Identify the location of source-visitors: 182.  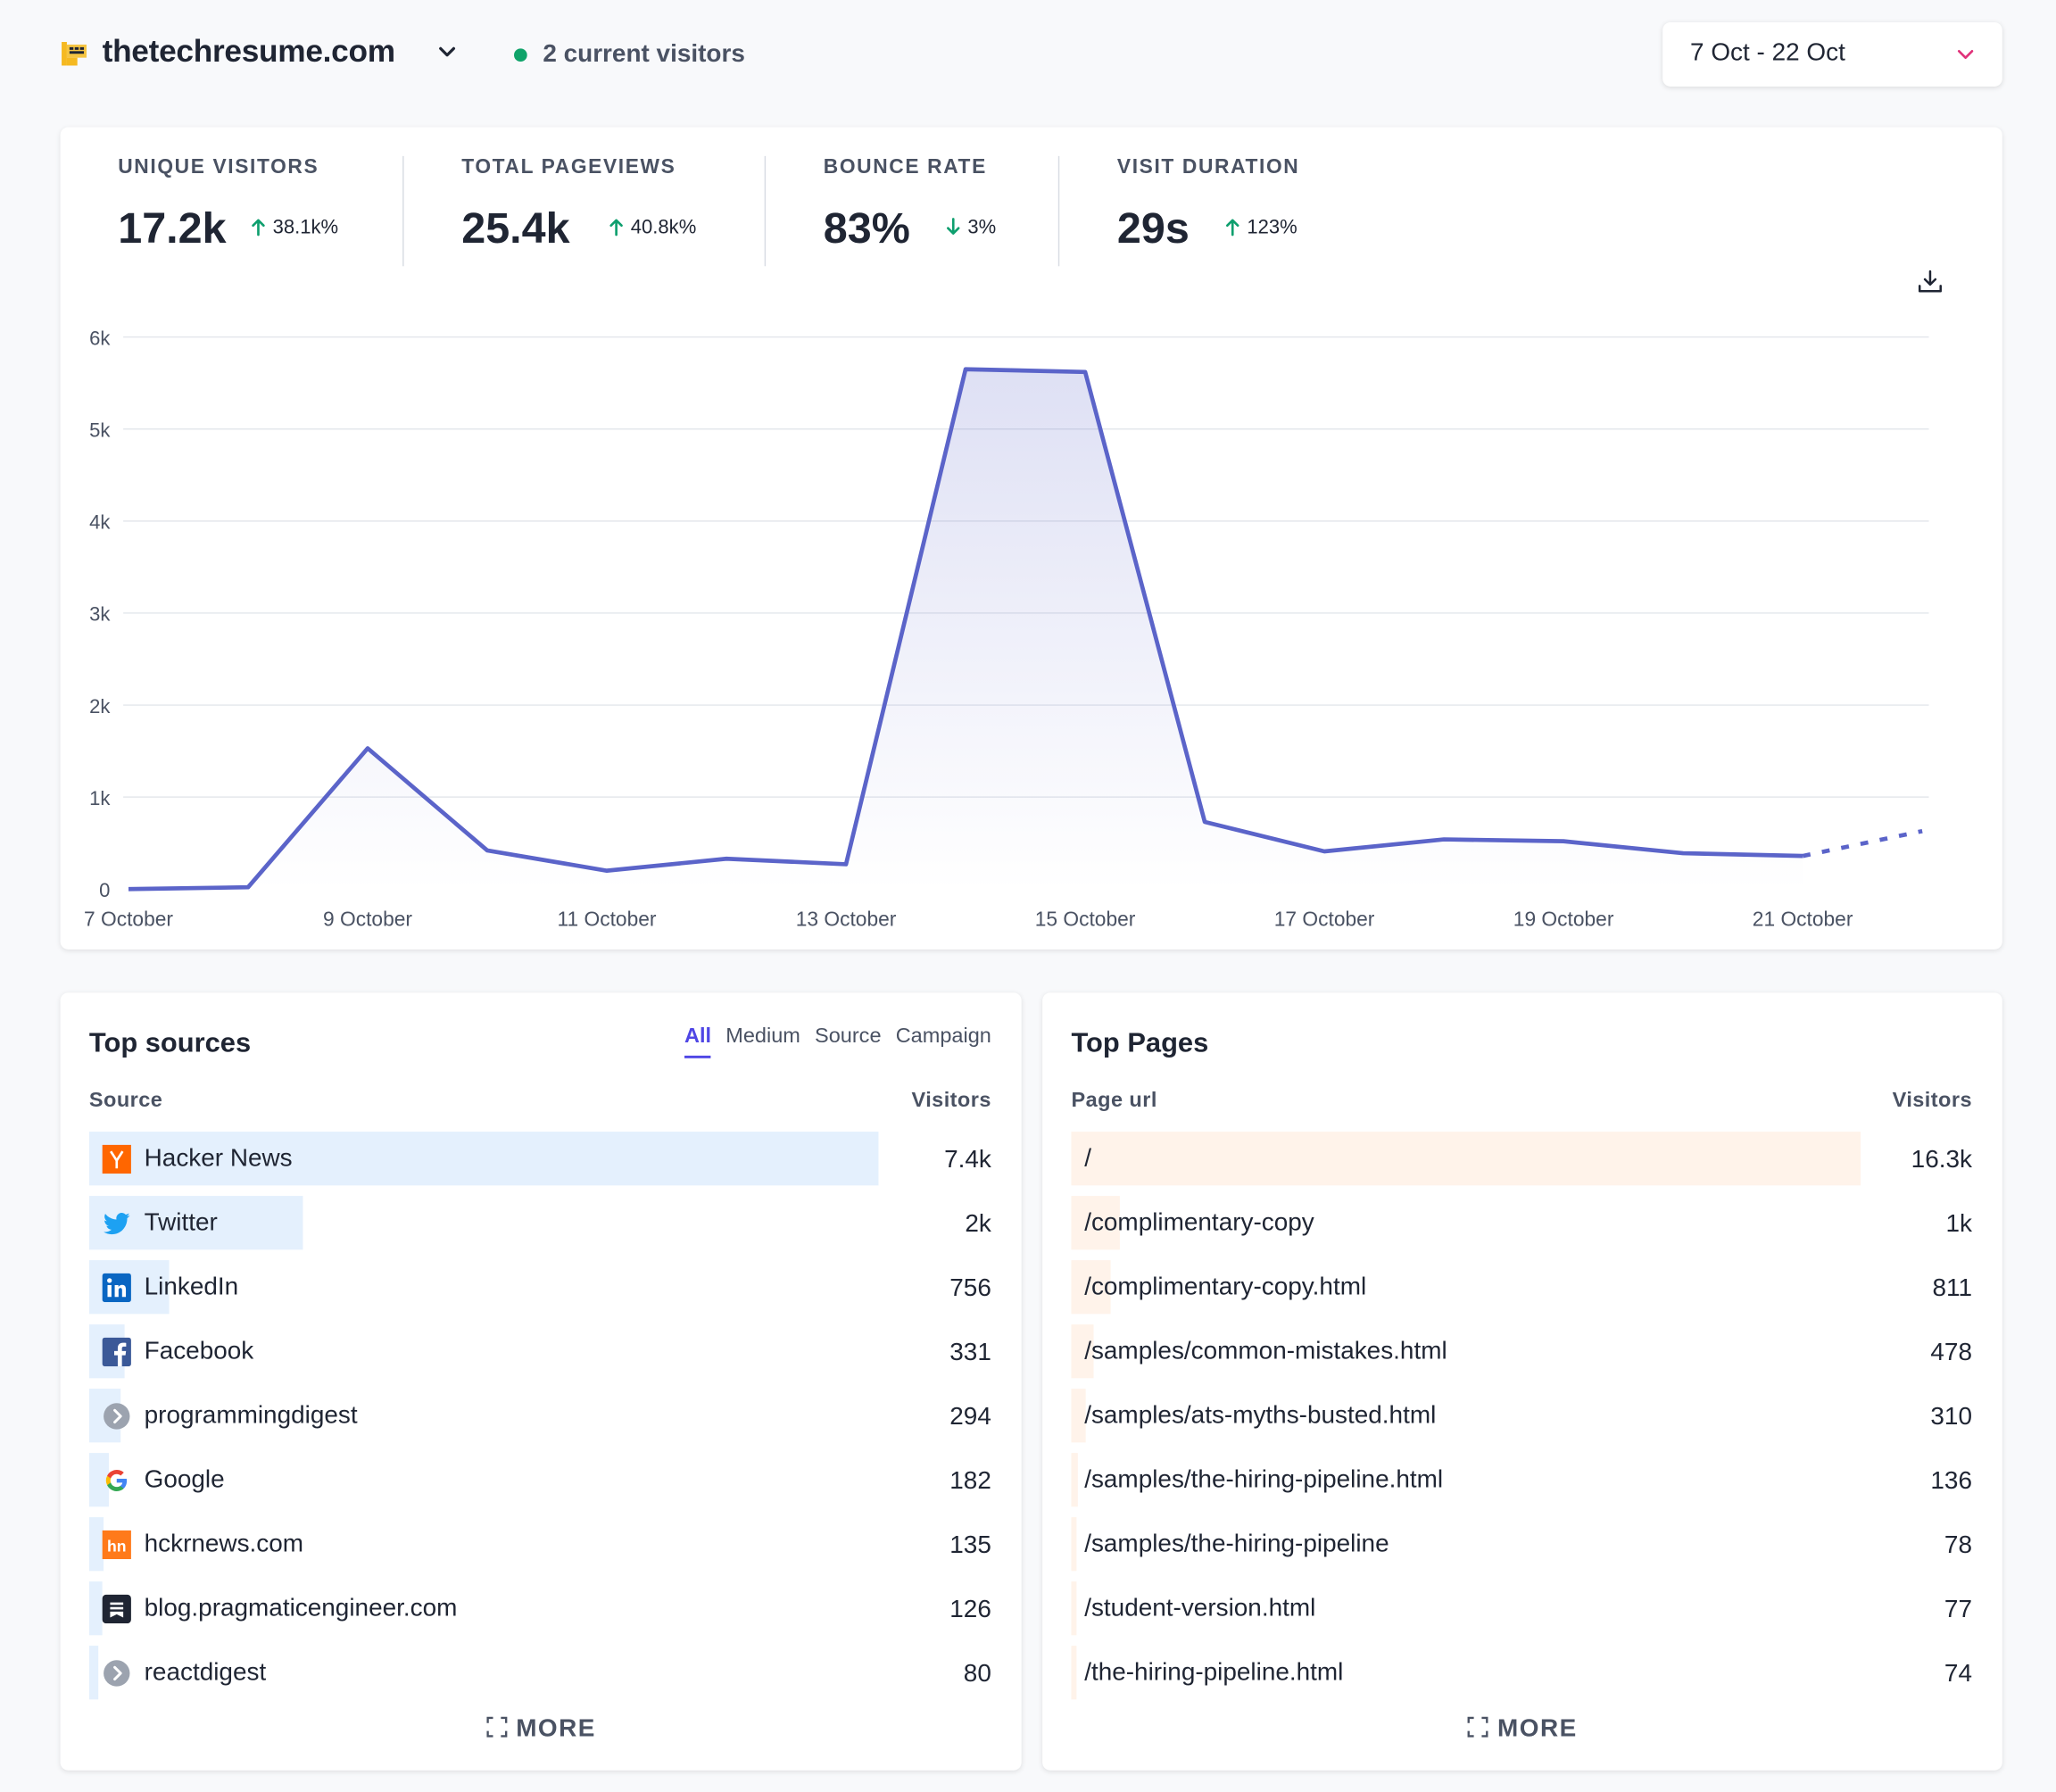
(970, 1481).